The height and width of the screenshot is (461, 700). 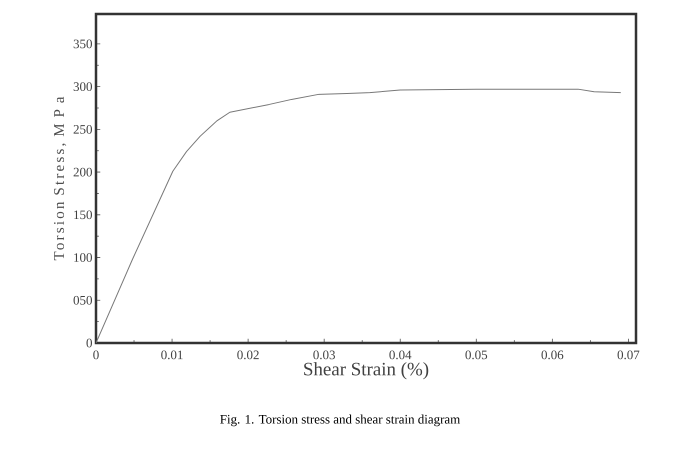 What do you see at coordinates (324, 355) in the screenshot?
I see `x-tick-label: 0.03` at bounding box center [324, 355].